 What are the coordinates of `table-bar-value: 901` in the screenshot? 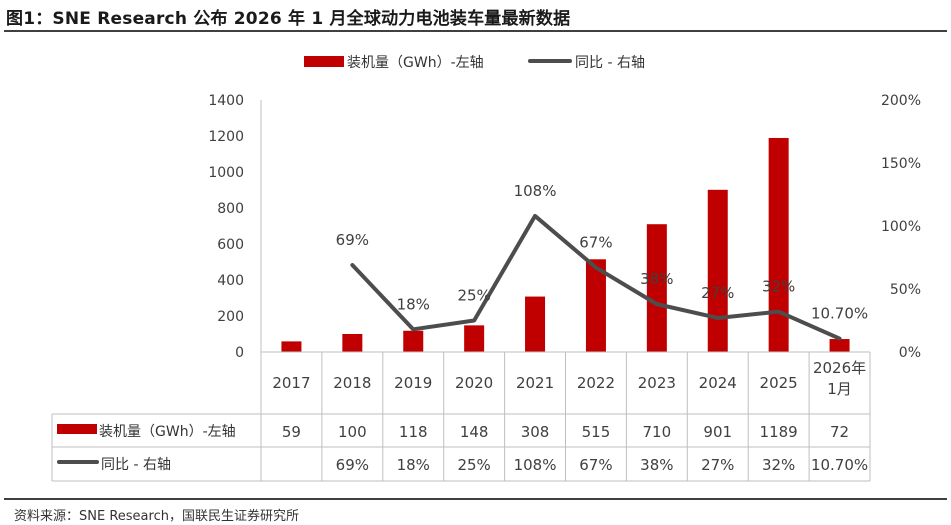 It's located at (717, 432).